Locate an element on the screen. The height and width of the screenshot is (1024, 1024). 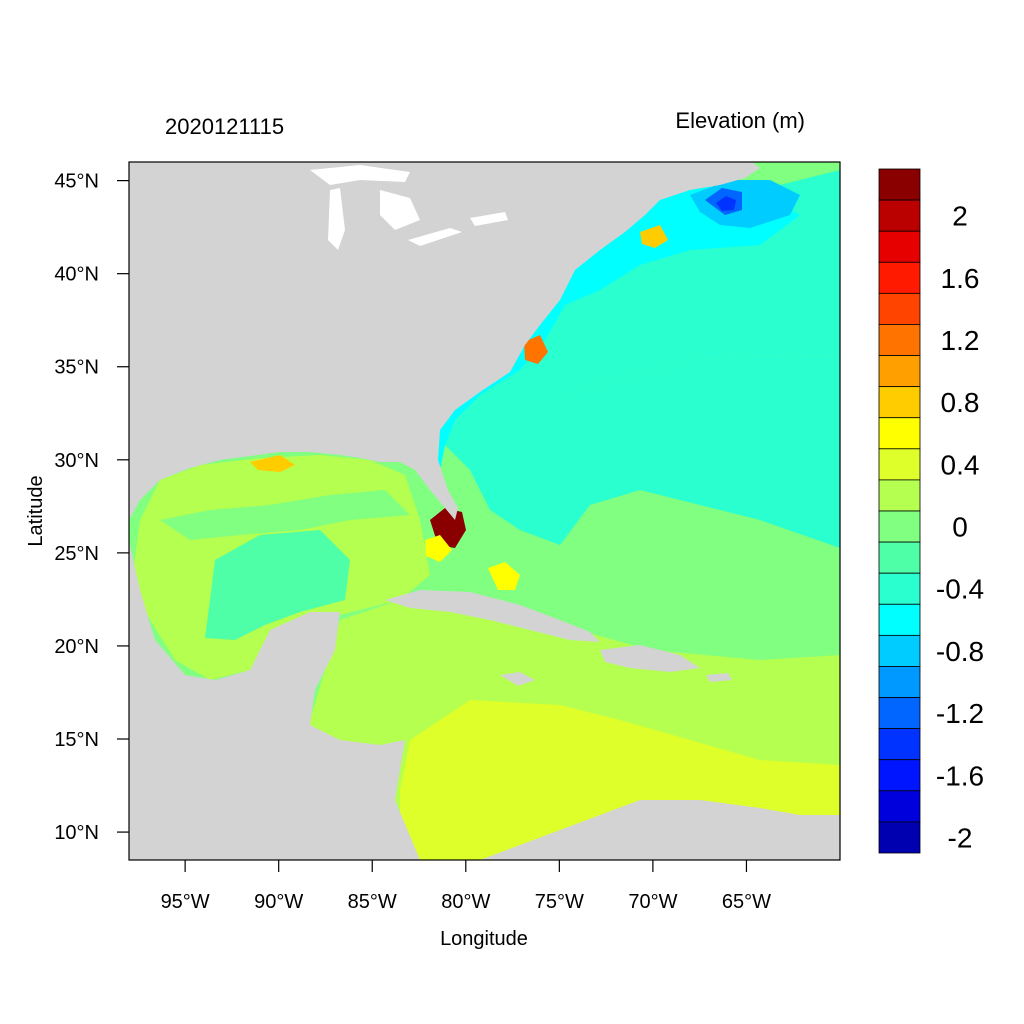
mexico-central-america-land is located at coordinates (274, 700).